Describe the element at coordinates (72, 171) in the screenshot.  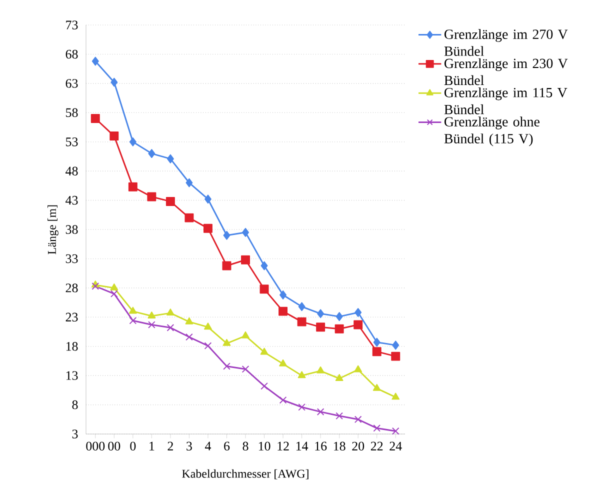
I see `y-tick-label: 48` at that location.